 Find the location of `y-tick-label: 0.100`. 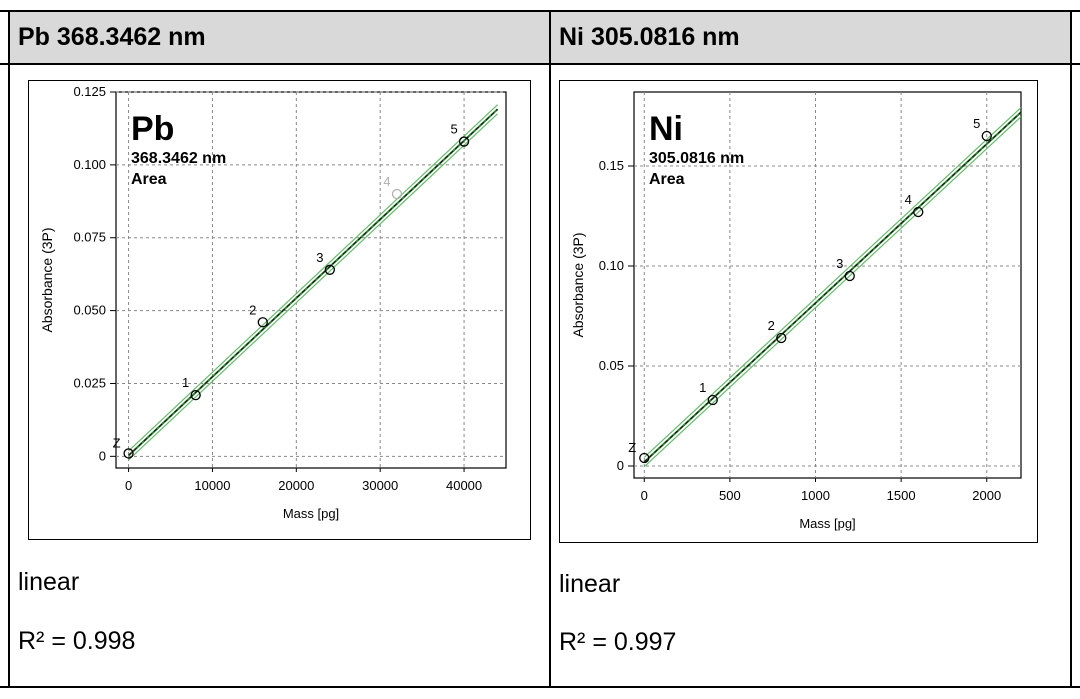

y-tick-label: 0.100 is located at coordinates (89, 164).